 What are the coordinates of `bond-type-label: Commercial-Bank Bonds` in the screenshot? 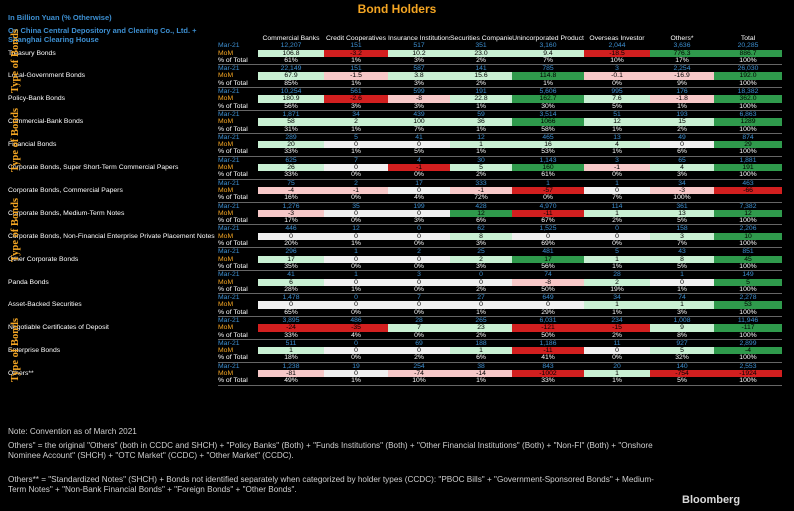 It's located at (46, 122).